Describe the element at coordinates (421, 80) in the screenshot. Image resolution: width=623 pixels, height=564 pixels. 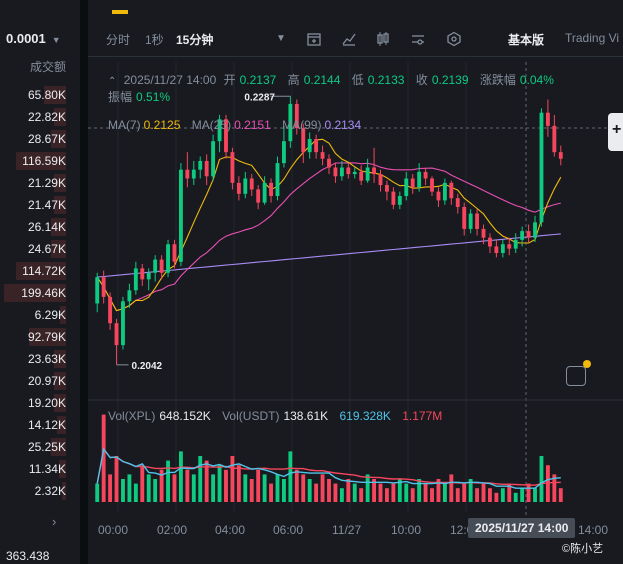
I see `close-label: 收` at that location.